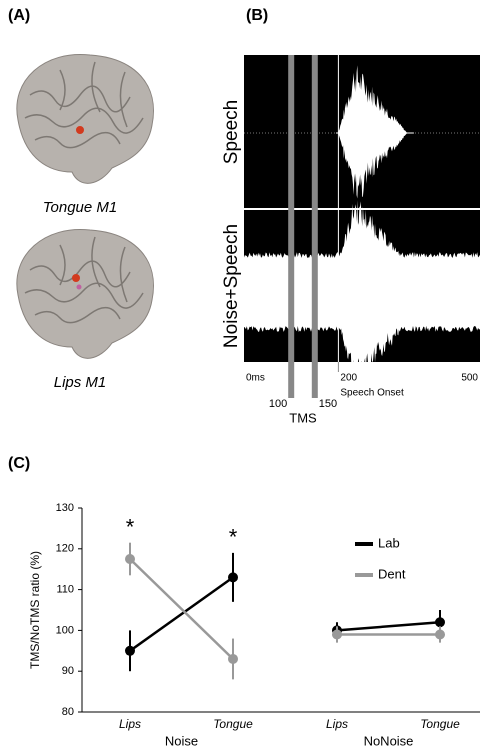 The width and height of the screenshot is (483, 749). Describe the element at coordinates (68, 712) in the screenshot. I see `y-tick-label: 80` at that location.